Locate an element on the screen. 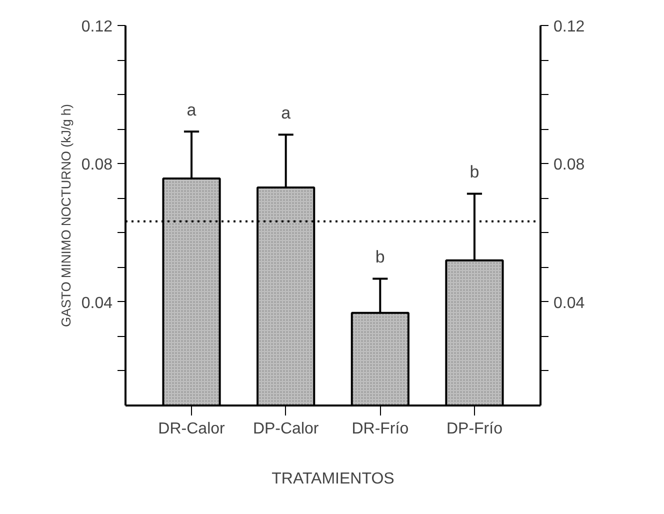 Image resolution: width=664 pixels, height=514 pixels. y-tick-label: 0.08 is located at coordinates (97, 165).